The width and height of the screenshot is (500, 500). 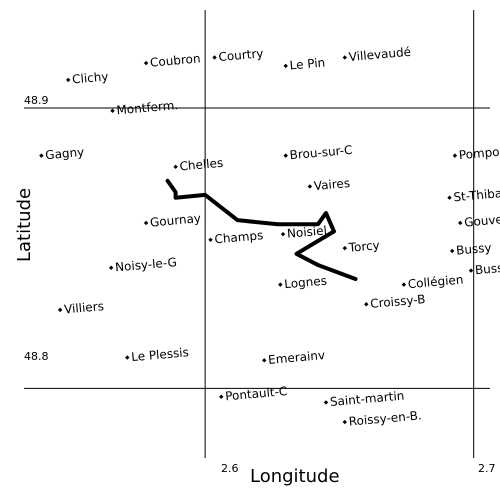 What do you see at coordinates (306, 283) in the screenshot?
I see `place-label: Lognes` at bounding box center [306, 283].